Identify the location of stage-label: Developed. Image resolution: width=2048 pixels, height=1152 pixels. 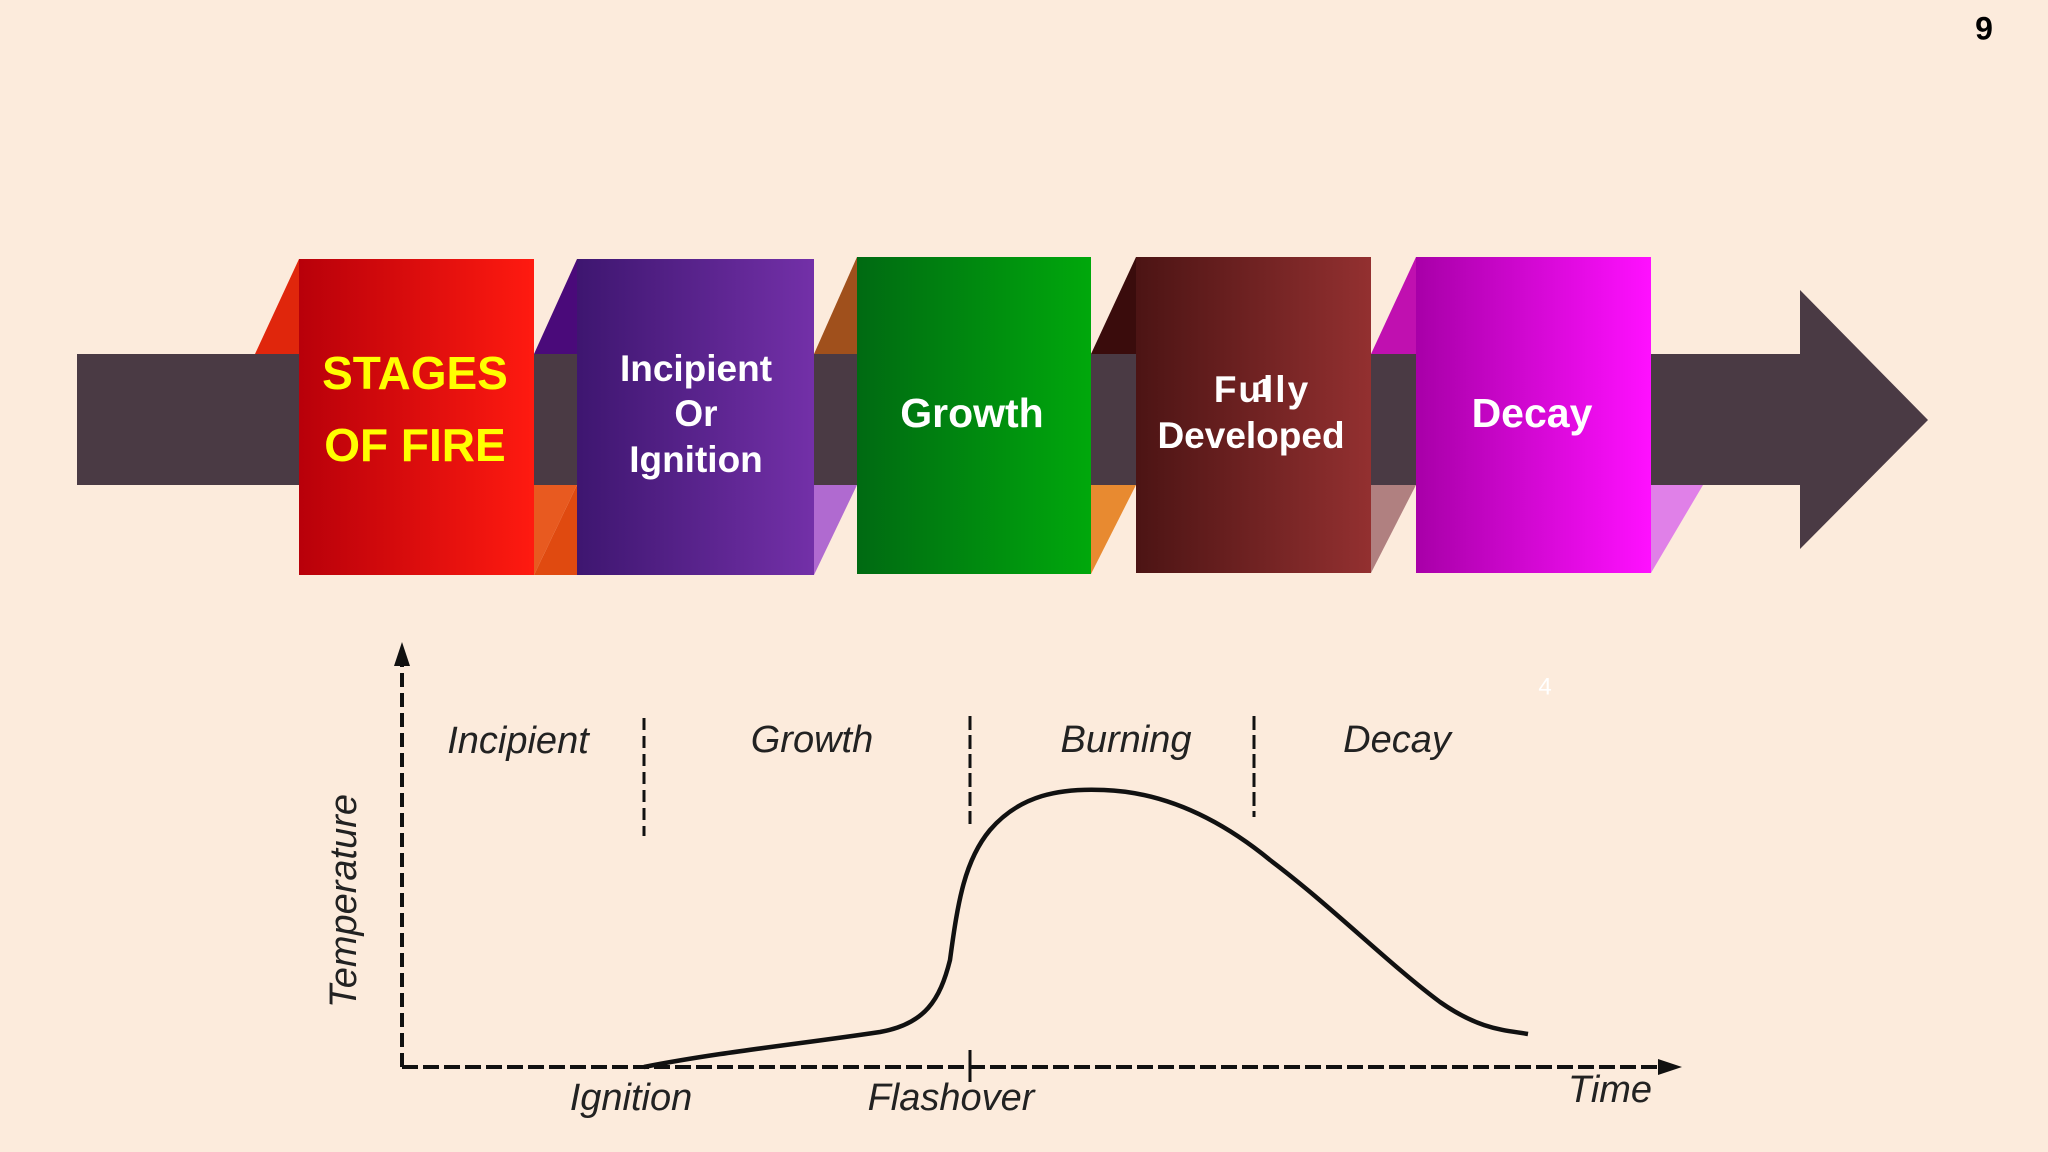
(1250, 435).